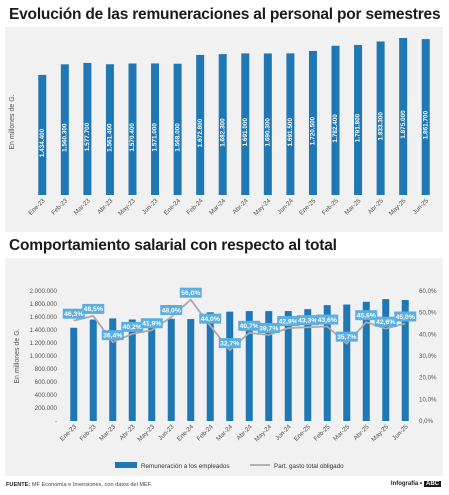 This screenshot has width=449, height=495. What do you see at coordinates (217, 206) in the screenshot?
I see `chart1-x-tick: Mar-24` at bounding box center [217, 206].